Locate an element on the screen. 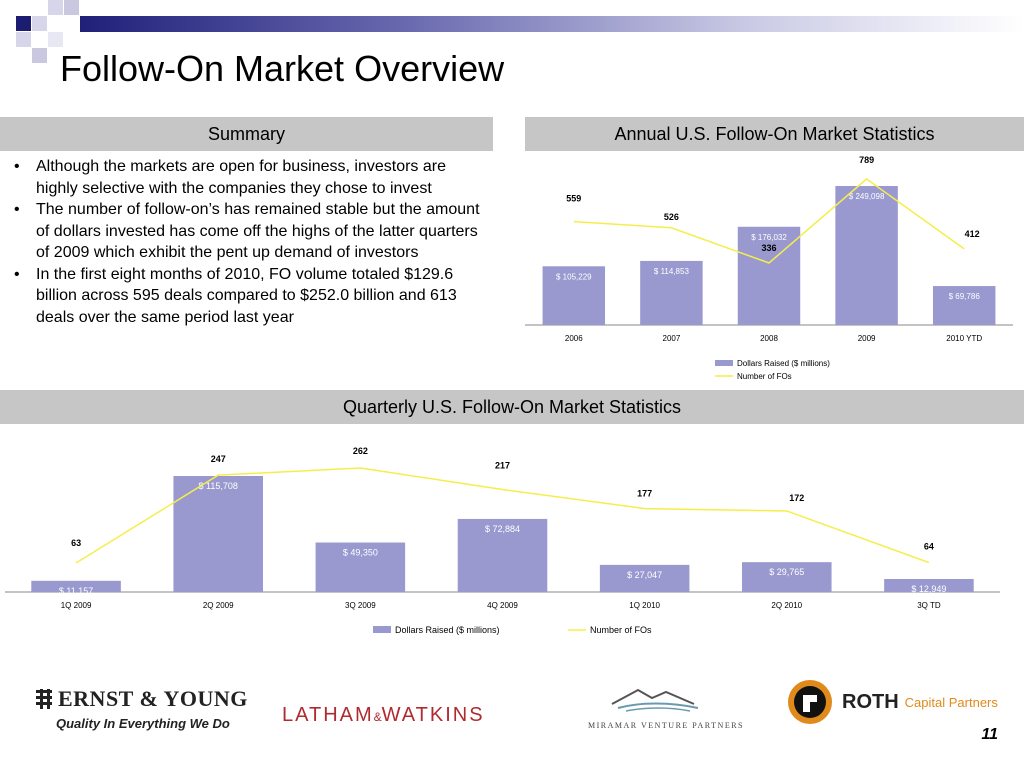 This screenshot has width=1024, height=768. line-value-label: 247 is located at coordinates (218, 459).